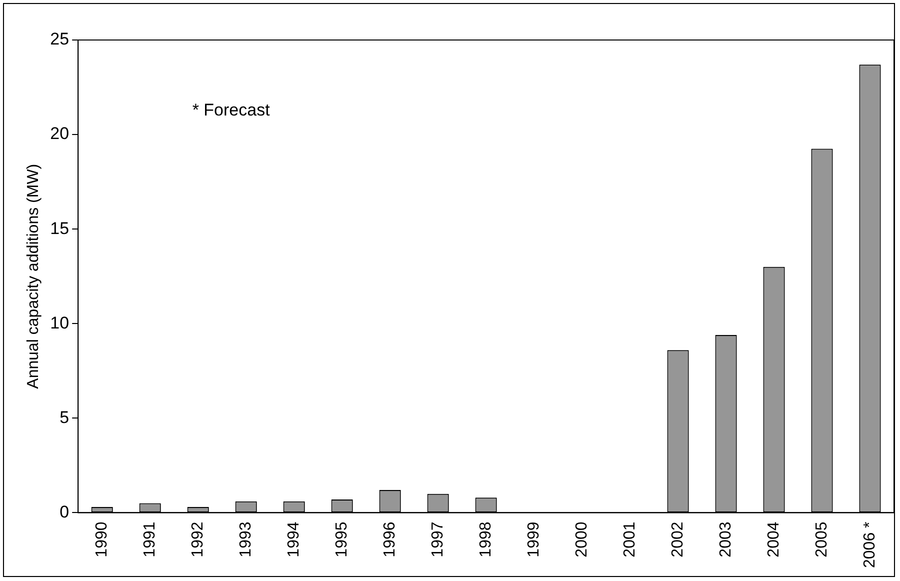 Image resolution: width=900 pixels, height=581 pixels. Describe the element at coordinates (33, 276) in the screenshot. I see `y-axis-title: Annual capacity additions (MW)` at that location.